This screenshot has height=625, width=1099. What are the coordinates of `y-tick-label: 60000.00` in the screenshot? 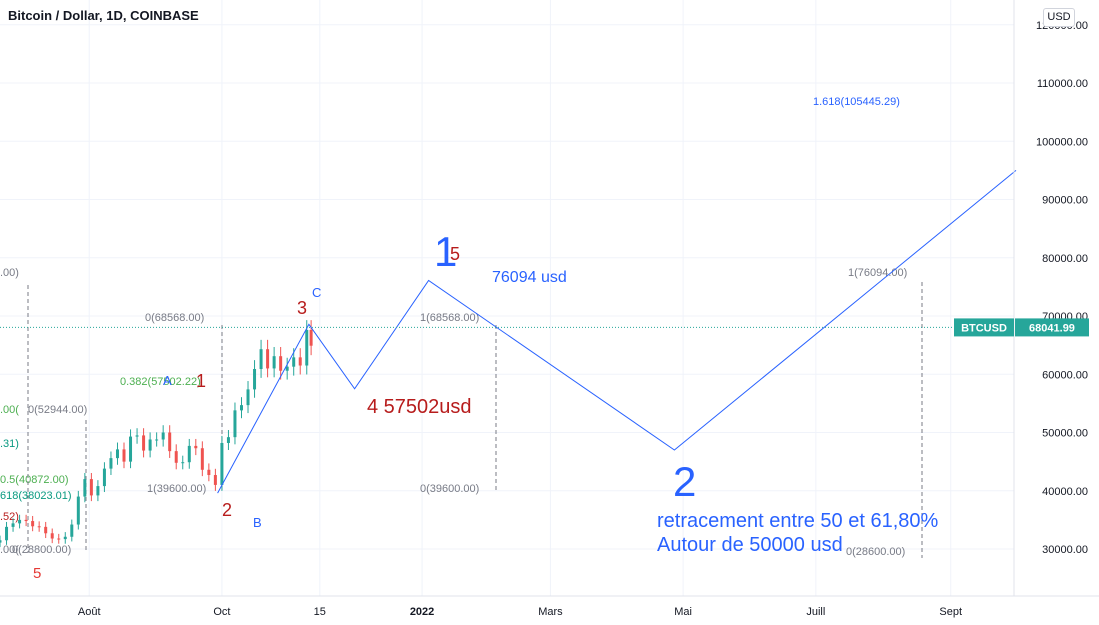 It's located at (1065, 375).